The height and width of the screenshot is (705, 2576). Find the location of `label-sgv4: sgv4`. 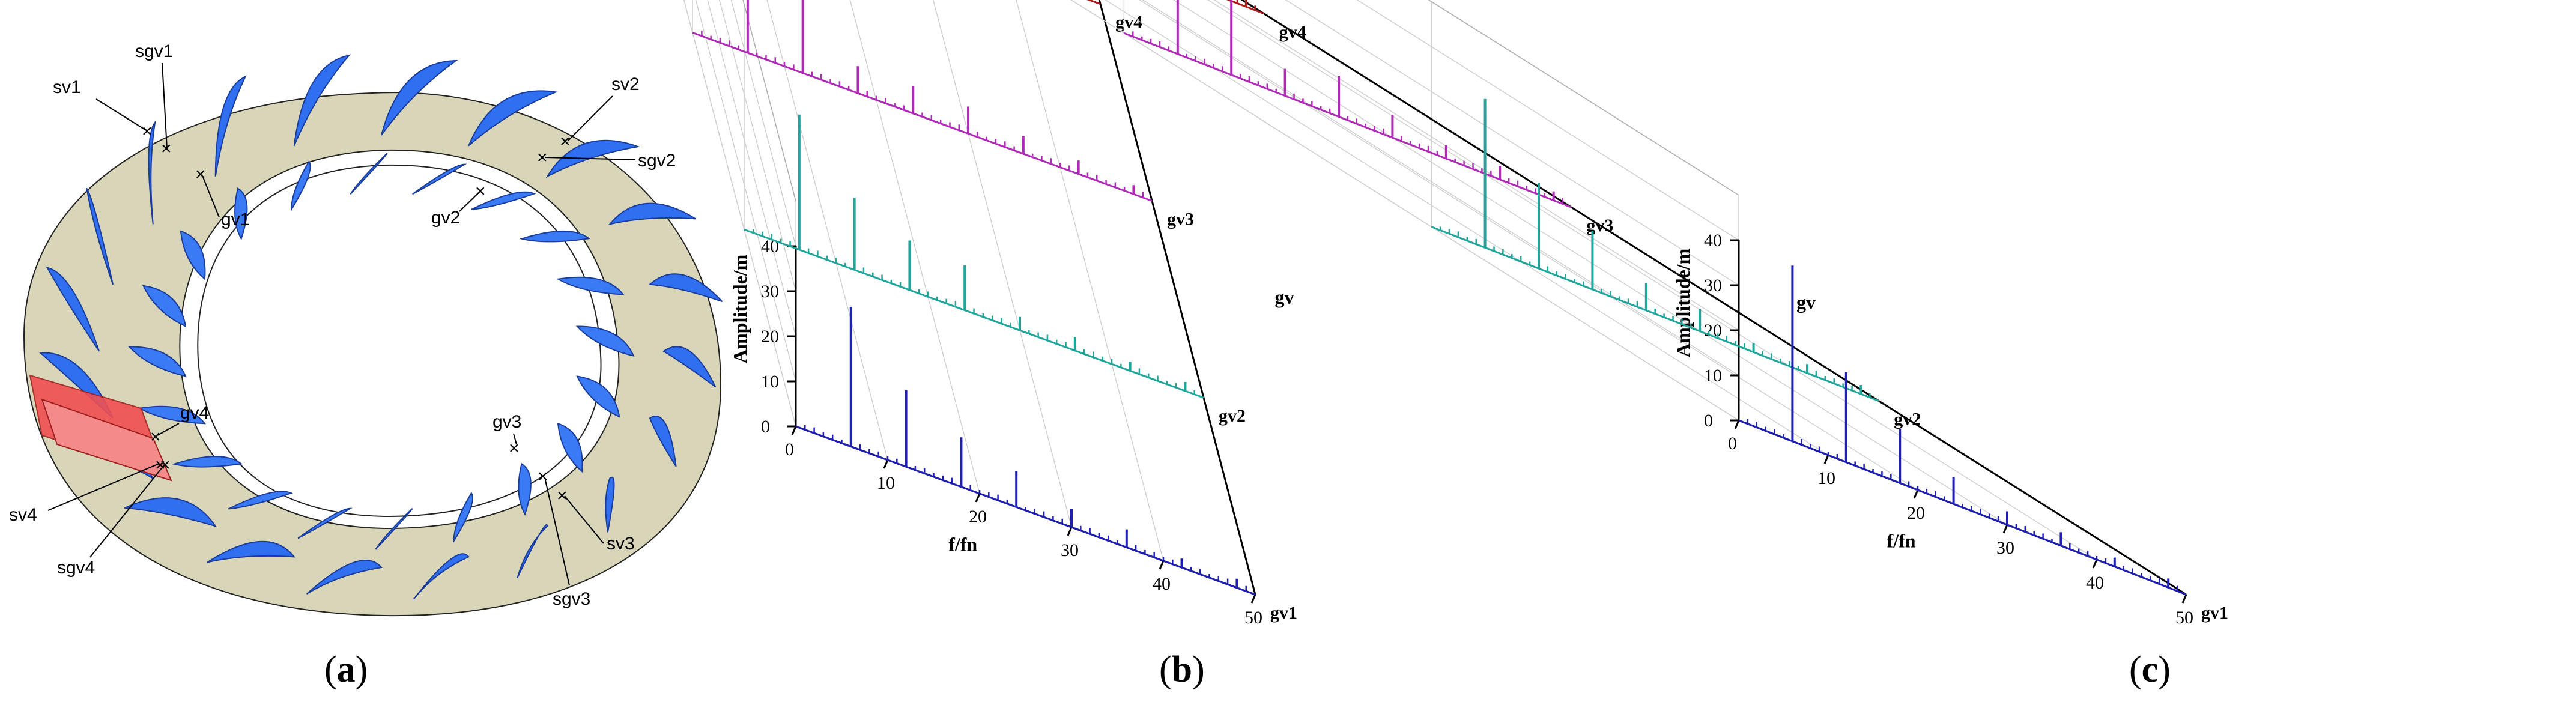

label-sgv4: sgv4 is located at coordinates (76, 568).